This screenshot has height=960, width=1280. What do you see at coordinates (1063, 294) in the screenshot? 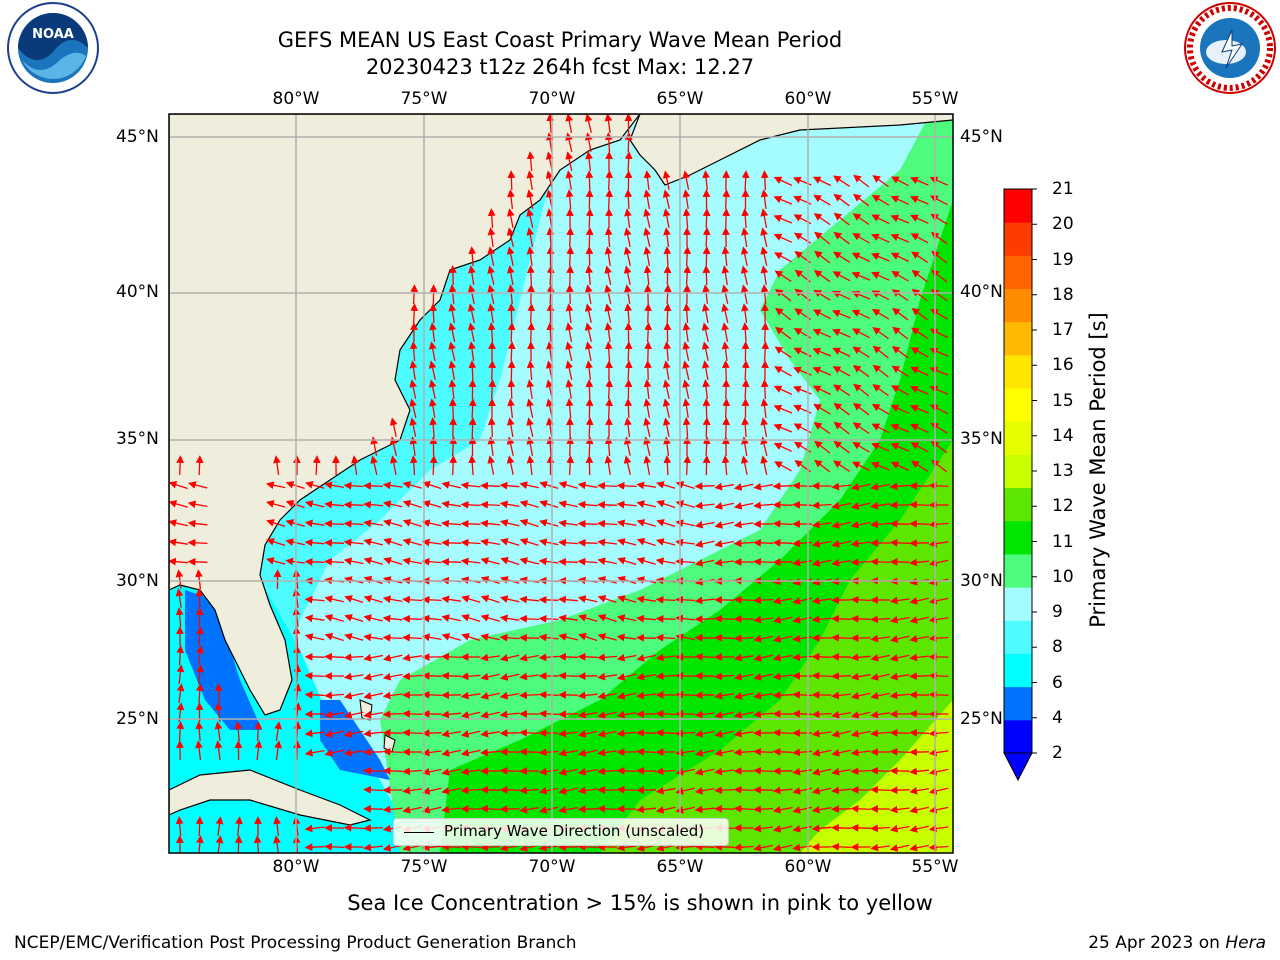
I see `colorbar-tick-label: 18` at bounding box center [1063, 294].